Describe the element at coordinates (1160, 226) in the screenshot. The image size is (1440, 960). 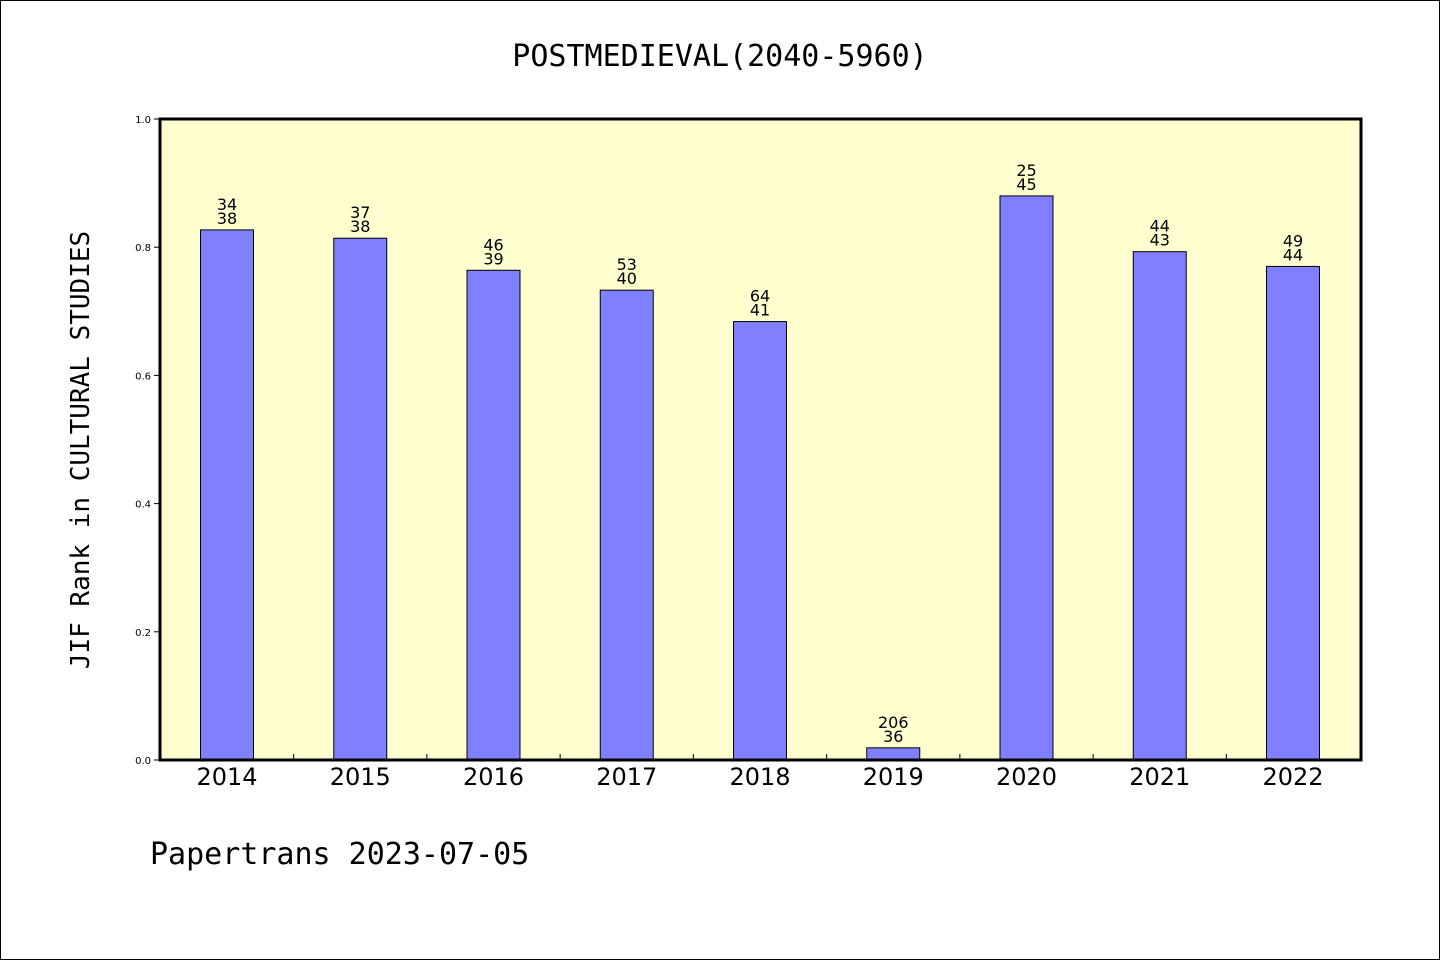
I see `bar-rank-label-2021: 44` at that location.